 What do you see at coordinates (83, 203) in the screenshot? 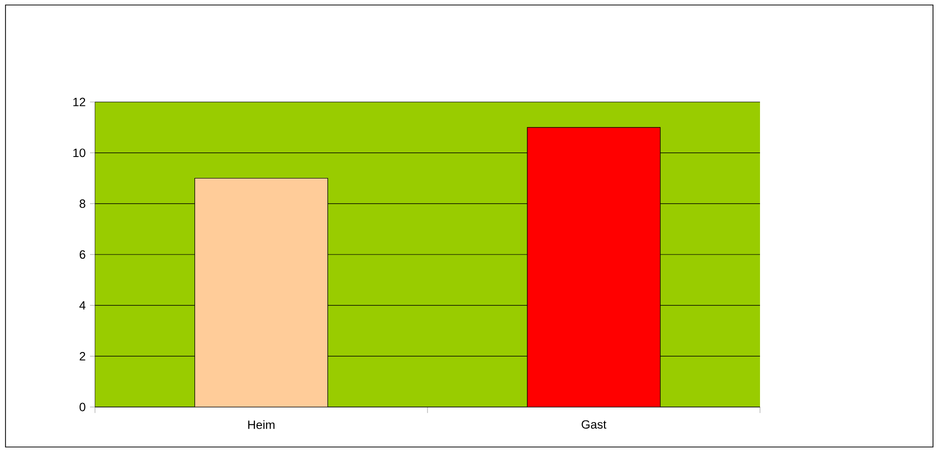
I see `y-tick-label: 8` at bounding box center [83, 203].